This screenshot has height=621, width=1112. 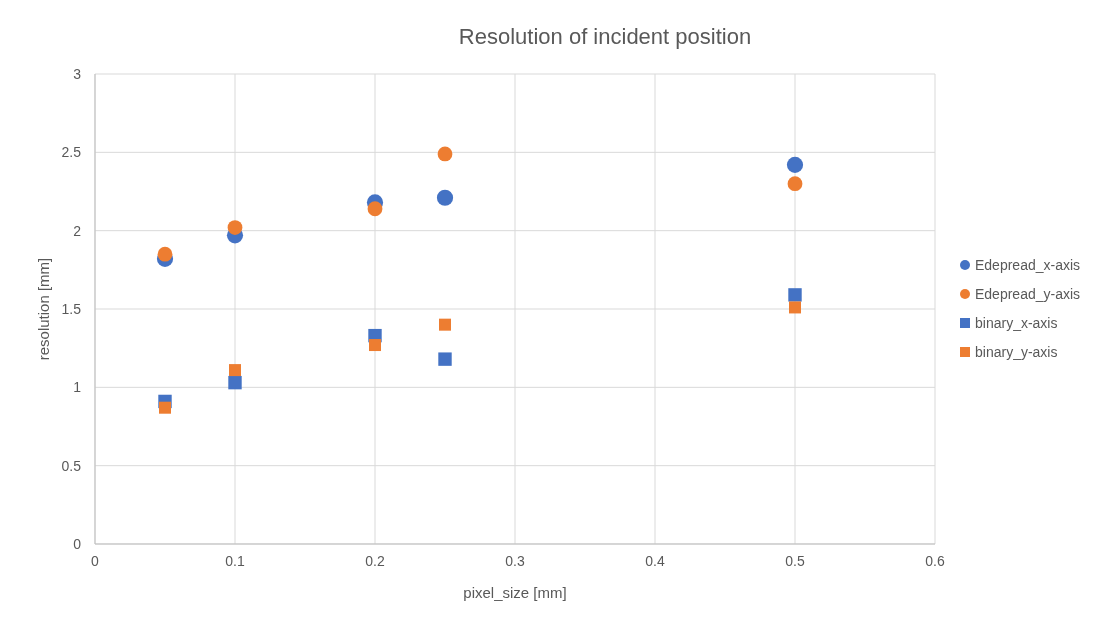 What do you see at coordinates (1028, 265) in the screenshot?
I see `legend-label: Edepread_x-axis` at bounding box center [1028, 265].